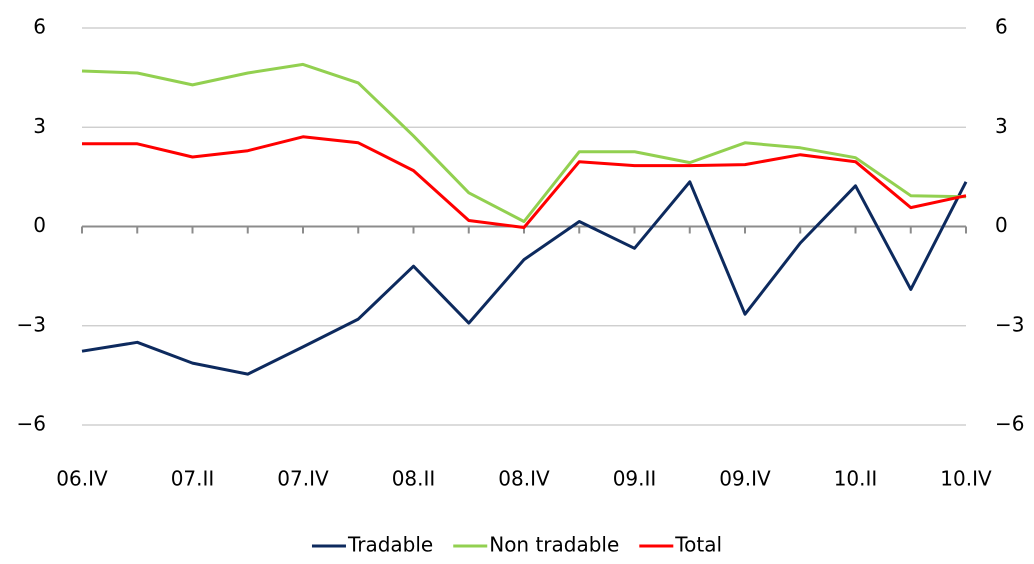 The image size is (1034, 564). I want to click on x-tick-label: 10.IV, so click(966, 479).